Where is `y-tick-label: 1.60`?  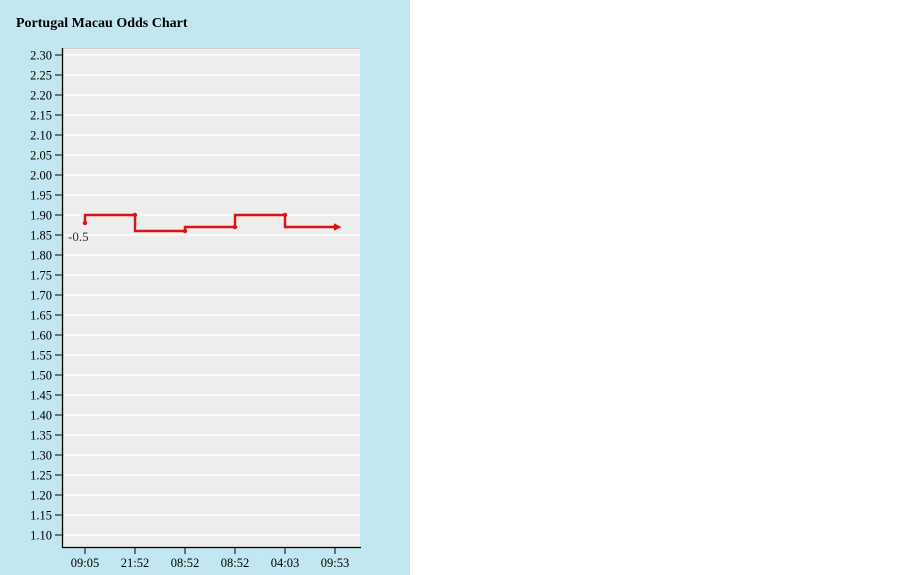
y-tick-label: 1.60 is located at coordinates (41, 336).